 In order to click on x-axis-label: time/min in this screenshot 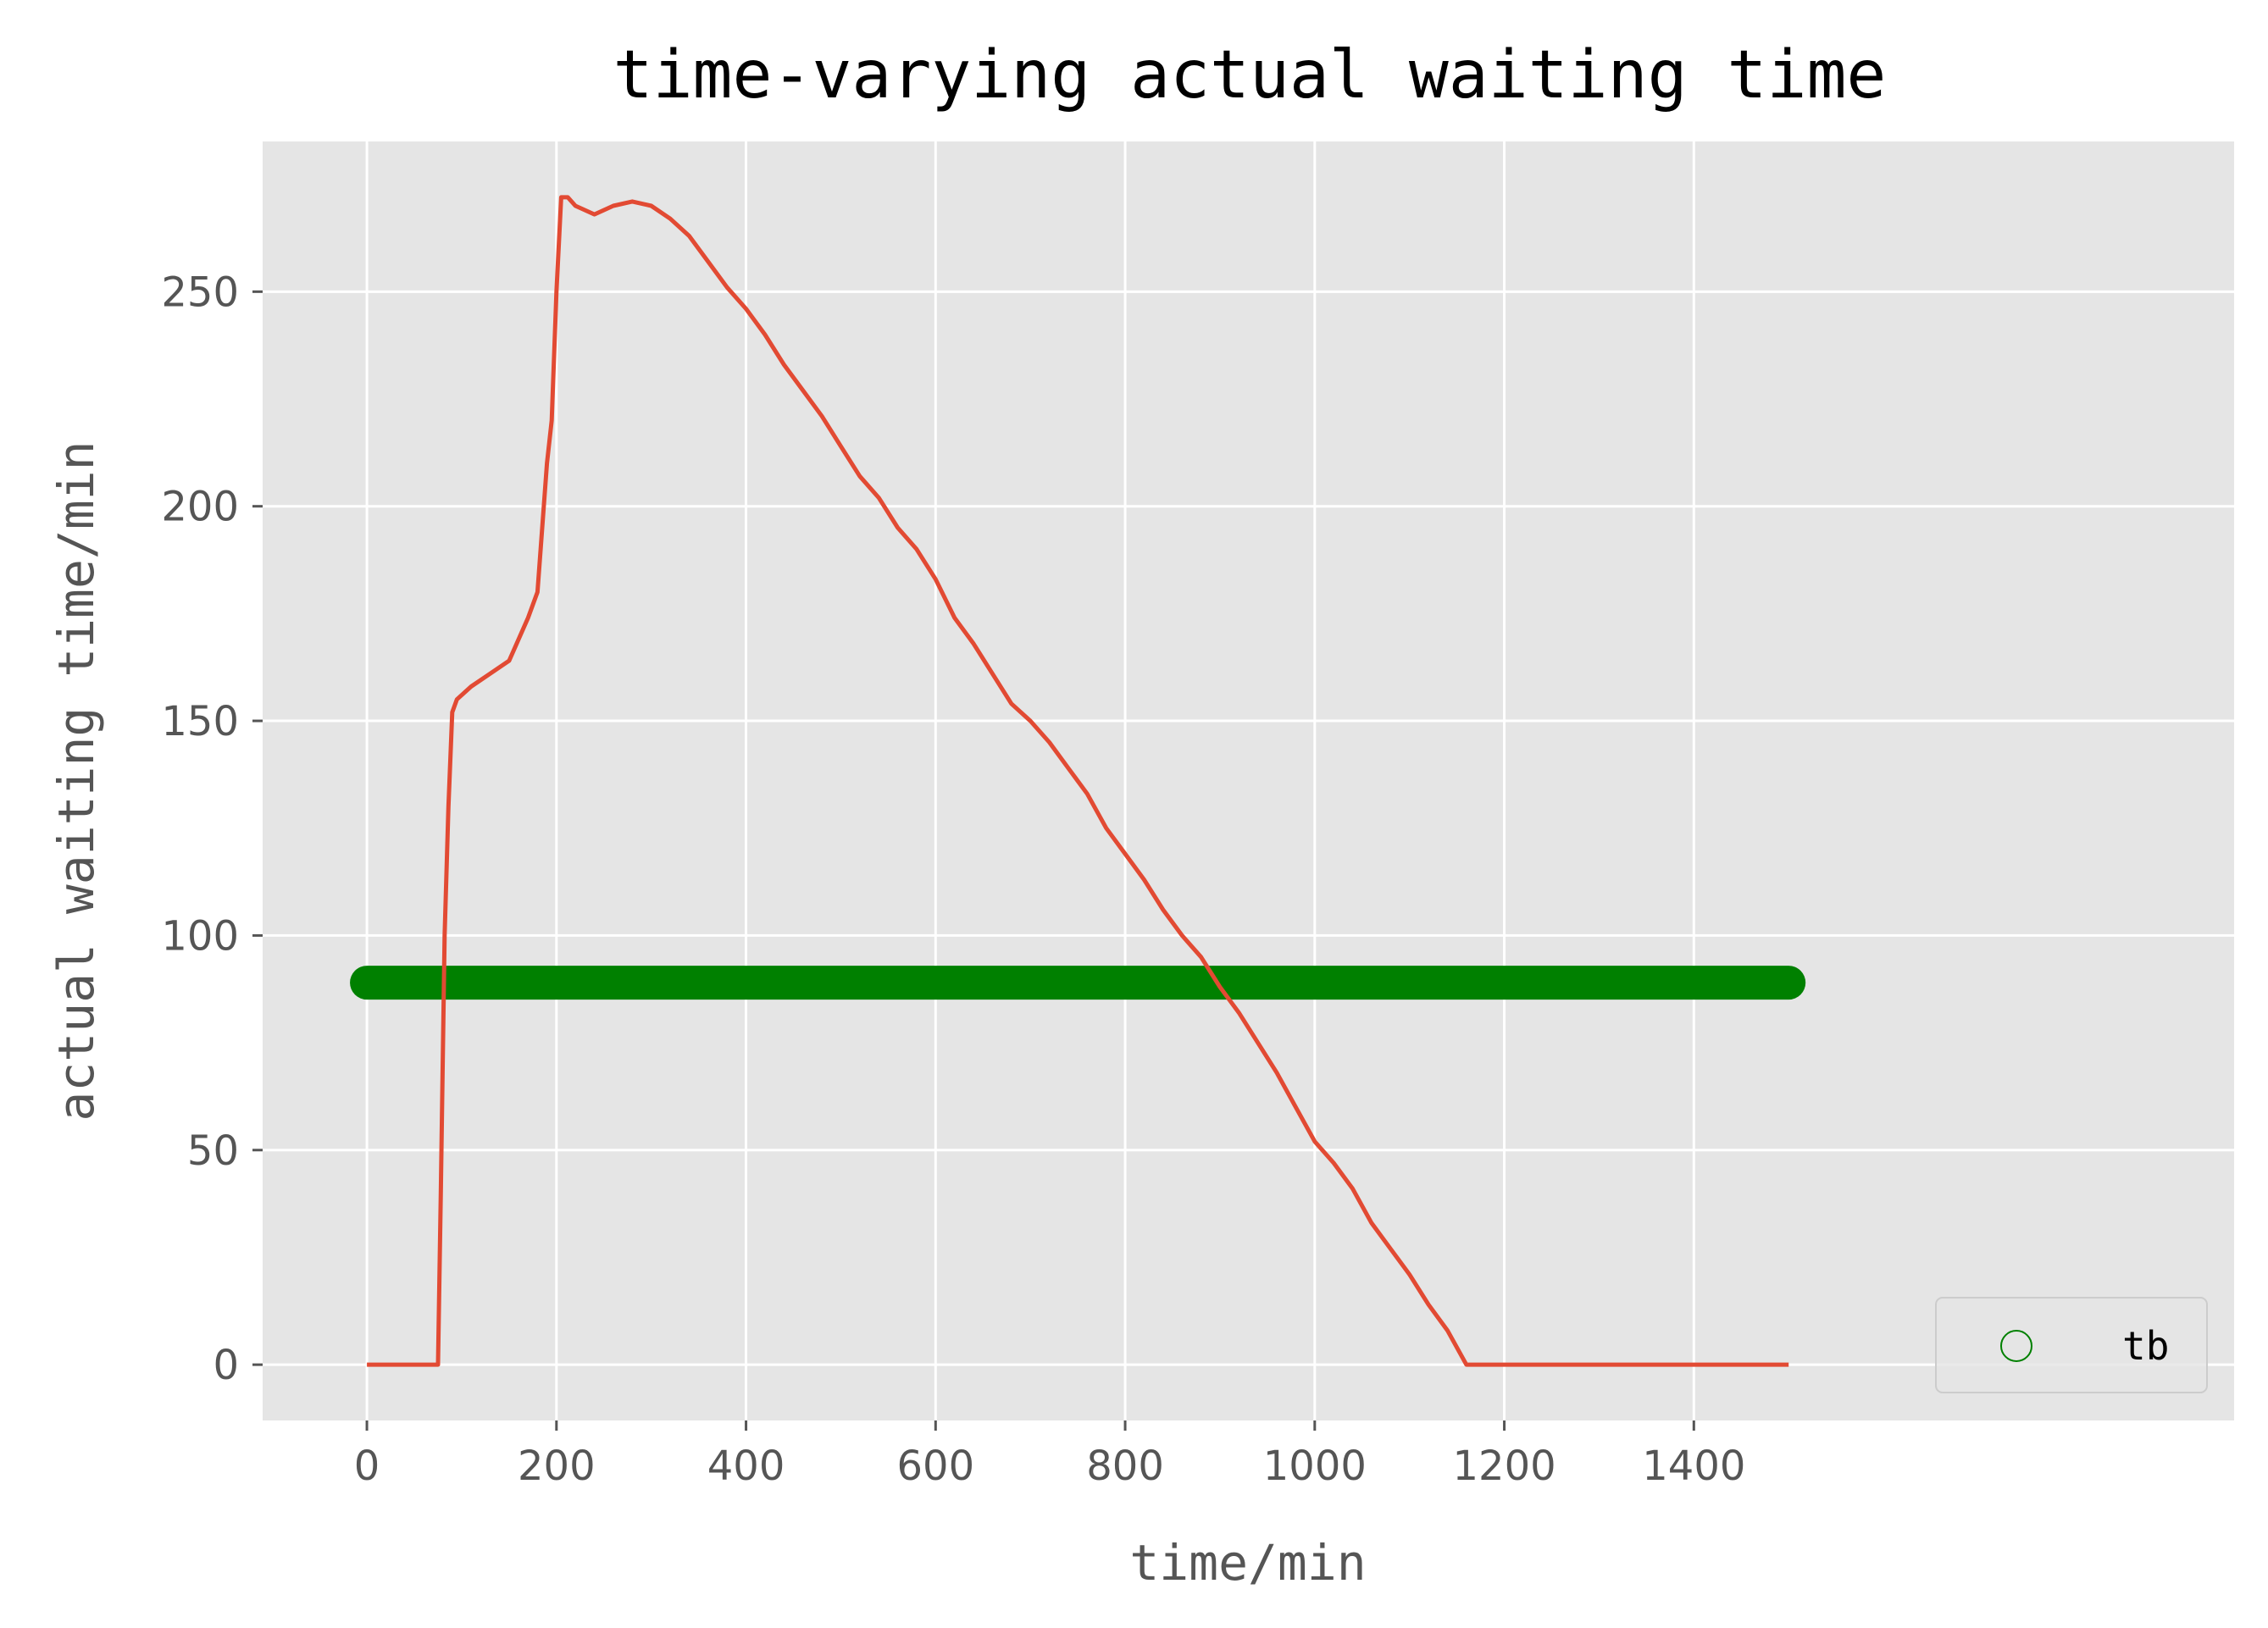, I will do `click(1247, 1563)`.